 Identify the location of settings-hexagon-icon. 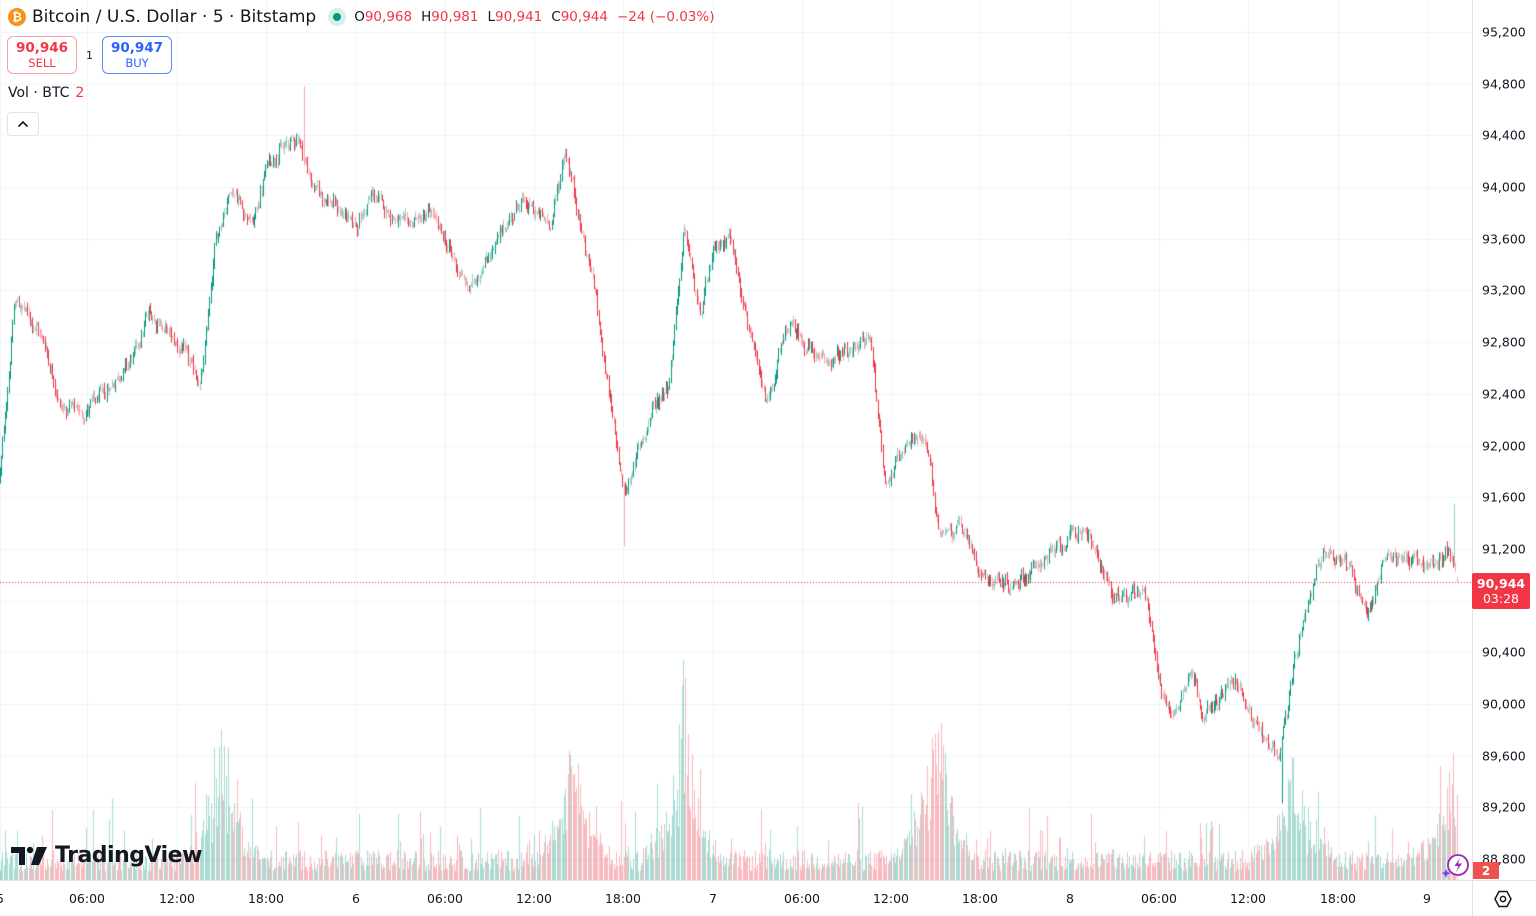
(1503, 899).